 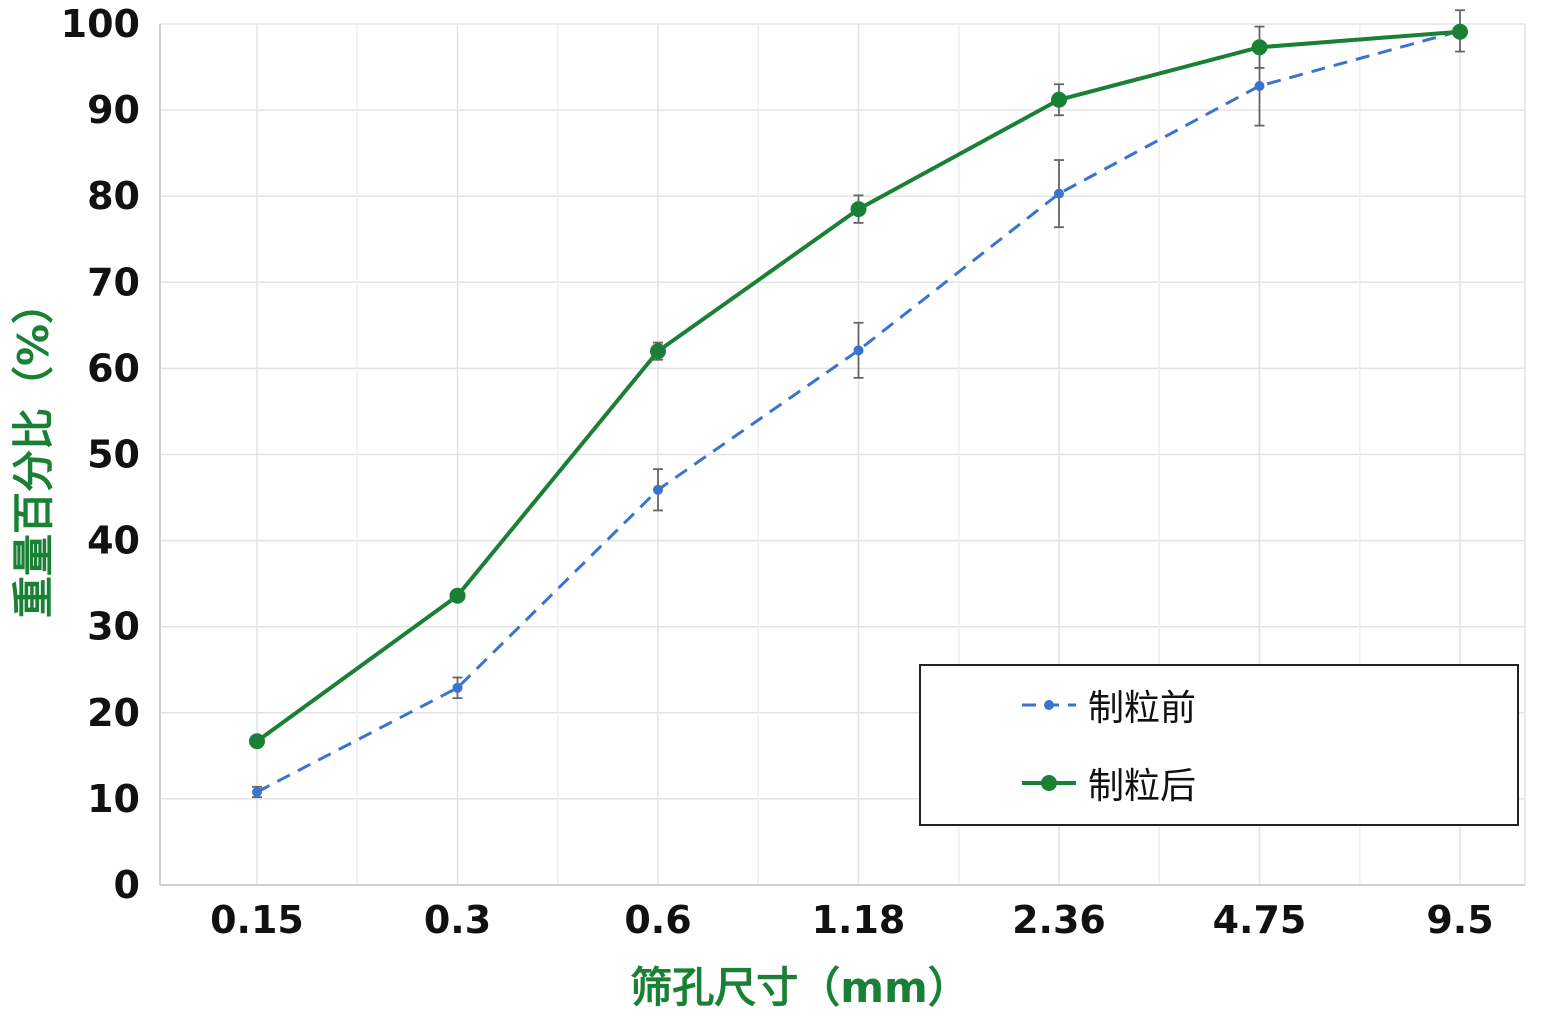 What do you see at coordinates (113, 713) in the screenshot?
I see `y-tick-label: 20` at bounding box center [113, 713].